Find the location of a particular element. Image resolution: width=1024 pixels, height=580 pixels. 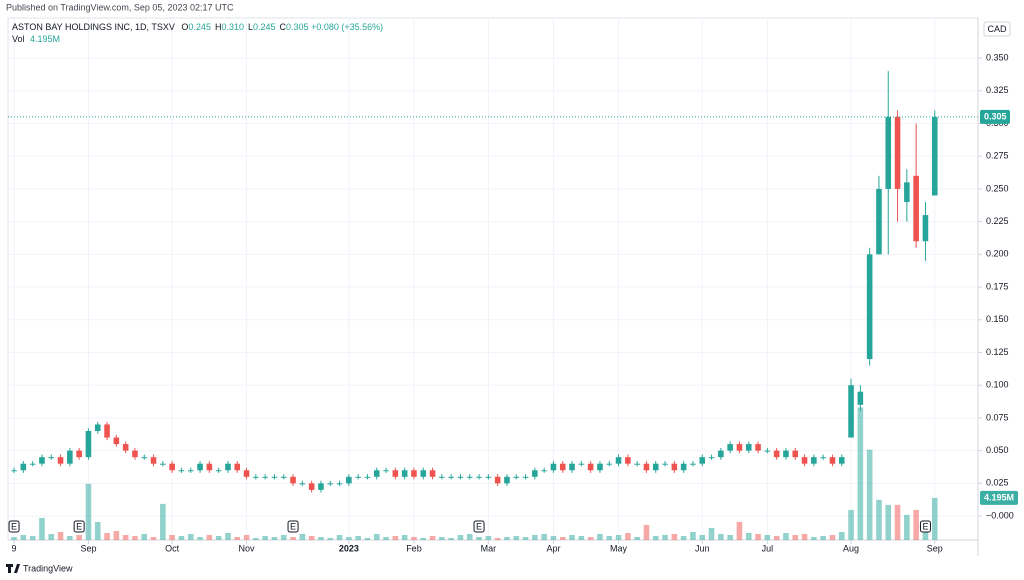

y-tick-label: 0.275 is located at coordinates (997, 156).